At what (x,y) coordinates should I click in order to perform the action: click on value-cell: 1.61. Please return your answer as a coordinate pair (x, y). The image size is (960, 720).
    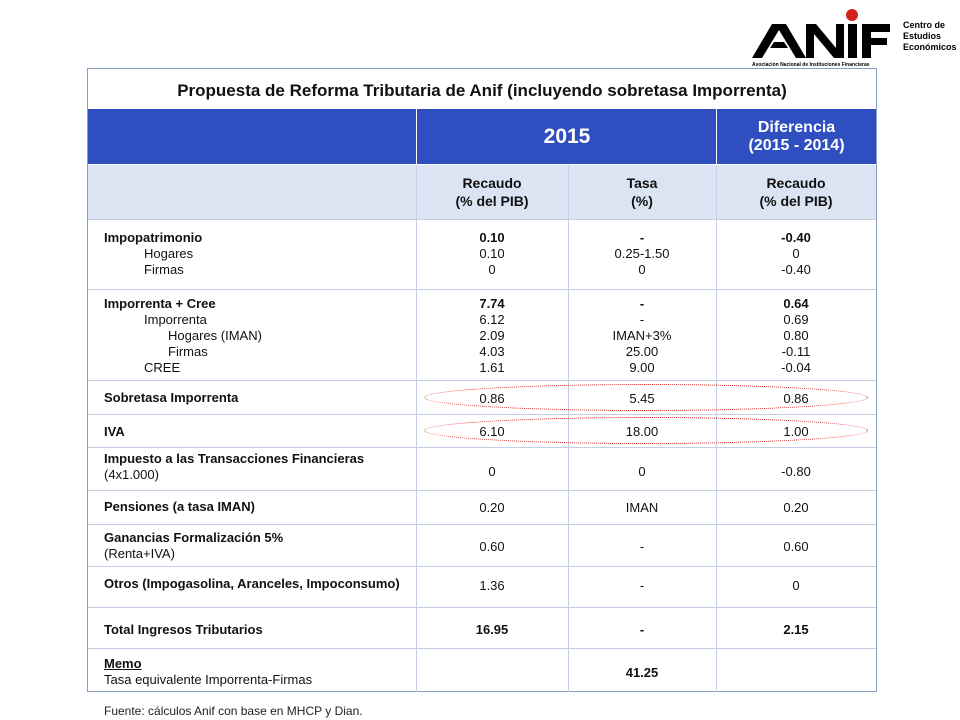
    Looking at the image, I should click on (492, 367).